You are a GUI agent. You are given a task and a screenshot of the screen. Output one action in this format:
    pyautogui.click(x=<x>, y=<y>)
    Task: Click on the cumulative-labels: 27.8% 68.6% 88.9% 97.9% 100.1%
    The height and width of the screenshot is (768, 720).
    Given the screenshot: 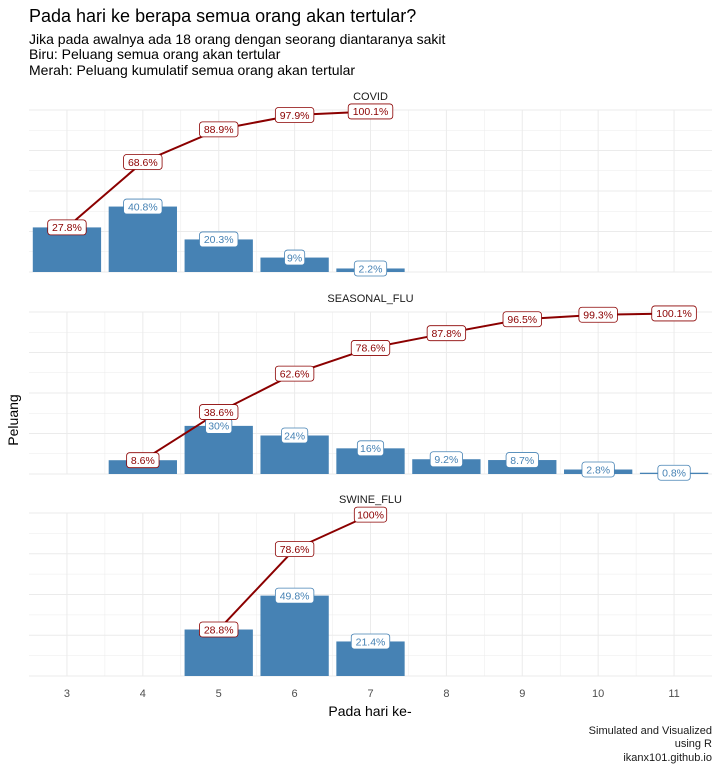 What is the action you would take?
    pyautogui.click(x=220, y=169)
    